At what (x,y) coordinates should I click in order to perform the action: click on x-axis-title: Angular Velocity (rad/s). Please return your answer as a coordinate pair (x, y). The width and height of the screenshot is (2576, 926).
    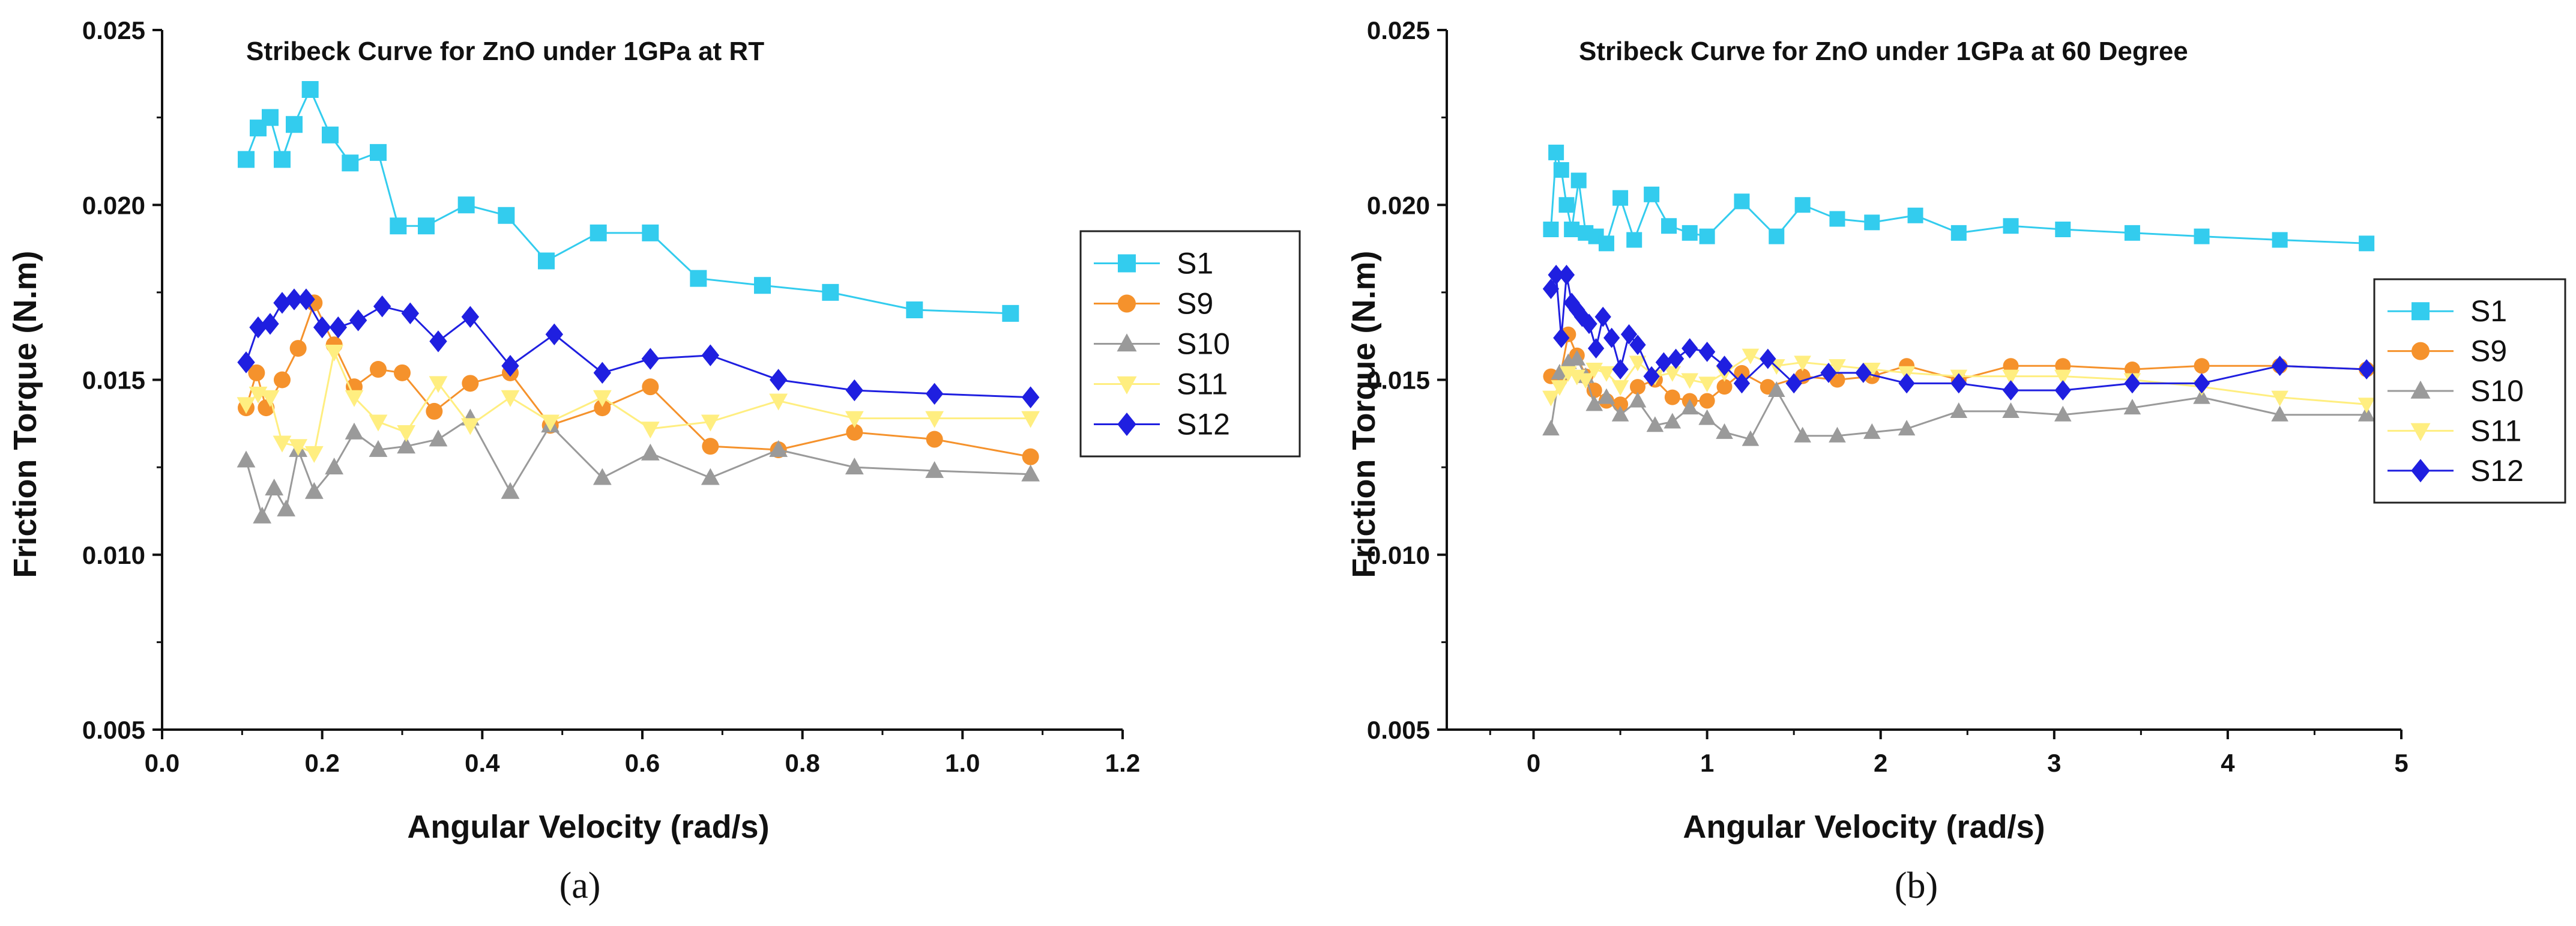
    Looking at the image, I should click on (588, 827).